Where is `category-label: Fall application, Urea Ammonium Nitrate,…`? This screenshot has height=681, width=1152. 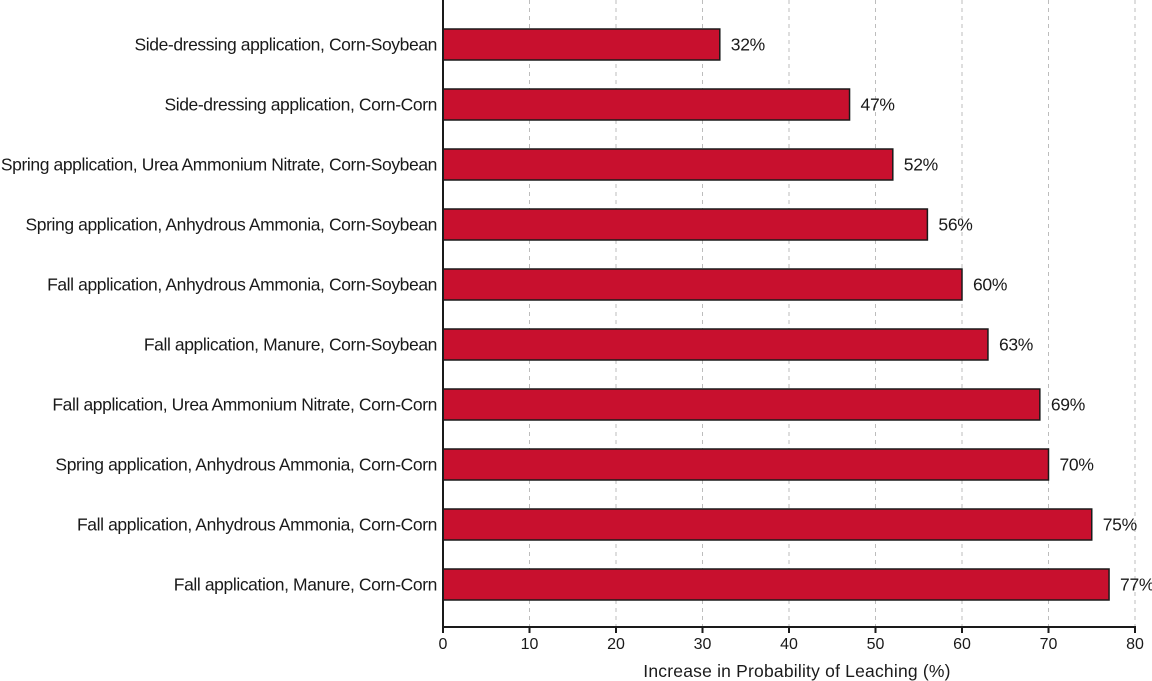
category-label: Fall application, Urea Ammonium Nitrate,… is located at coordinates (244, 405).